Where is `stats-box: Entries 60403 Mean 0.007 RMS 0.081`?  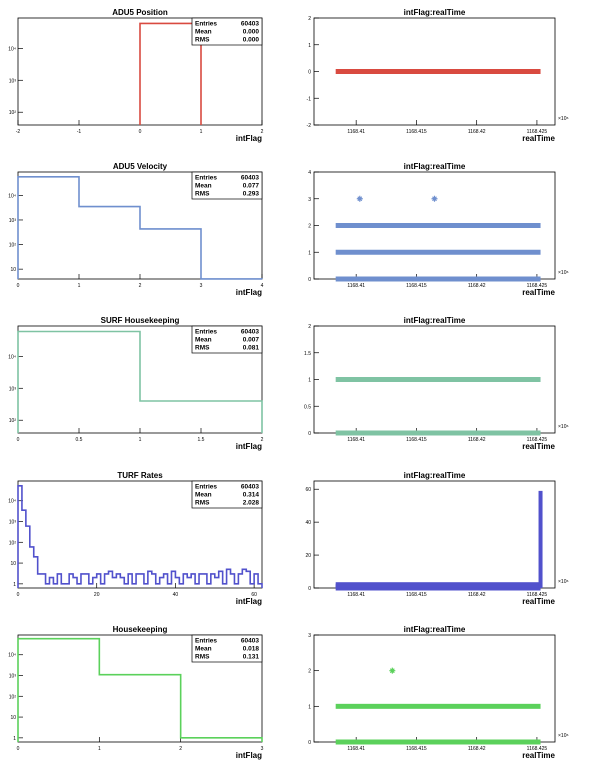
stats-box: Entries 60403 Mean 0.007 RMS 0.081 is located at coordinates (227, 339).